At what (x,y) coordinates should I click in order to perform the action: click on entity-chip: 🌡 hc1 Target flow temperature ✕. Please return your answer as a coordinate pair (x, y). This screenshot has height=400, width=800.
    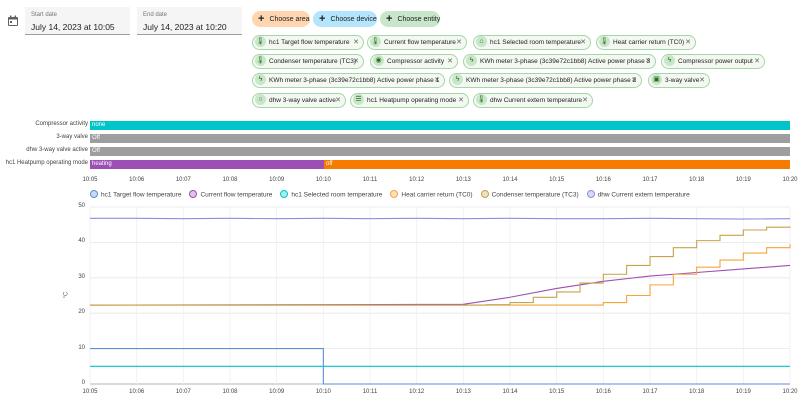
    Looking at the image, I should click on (308, 42).